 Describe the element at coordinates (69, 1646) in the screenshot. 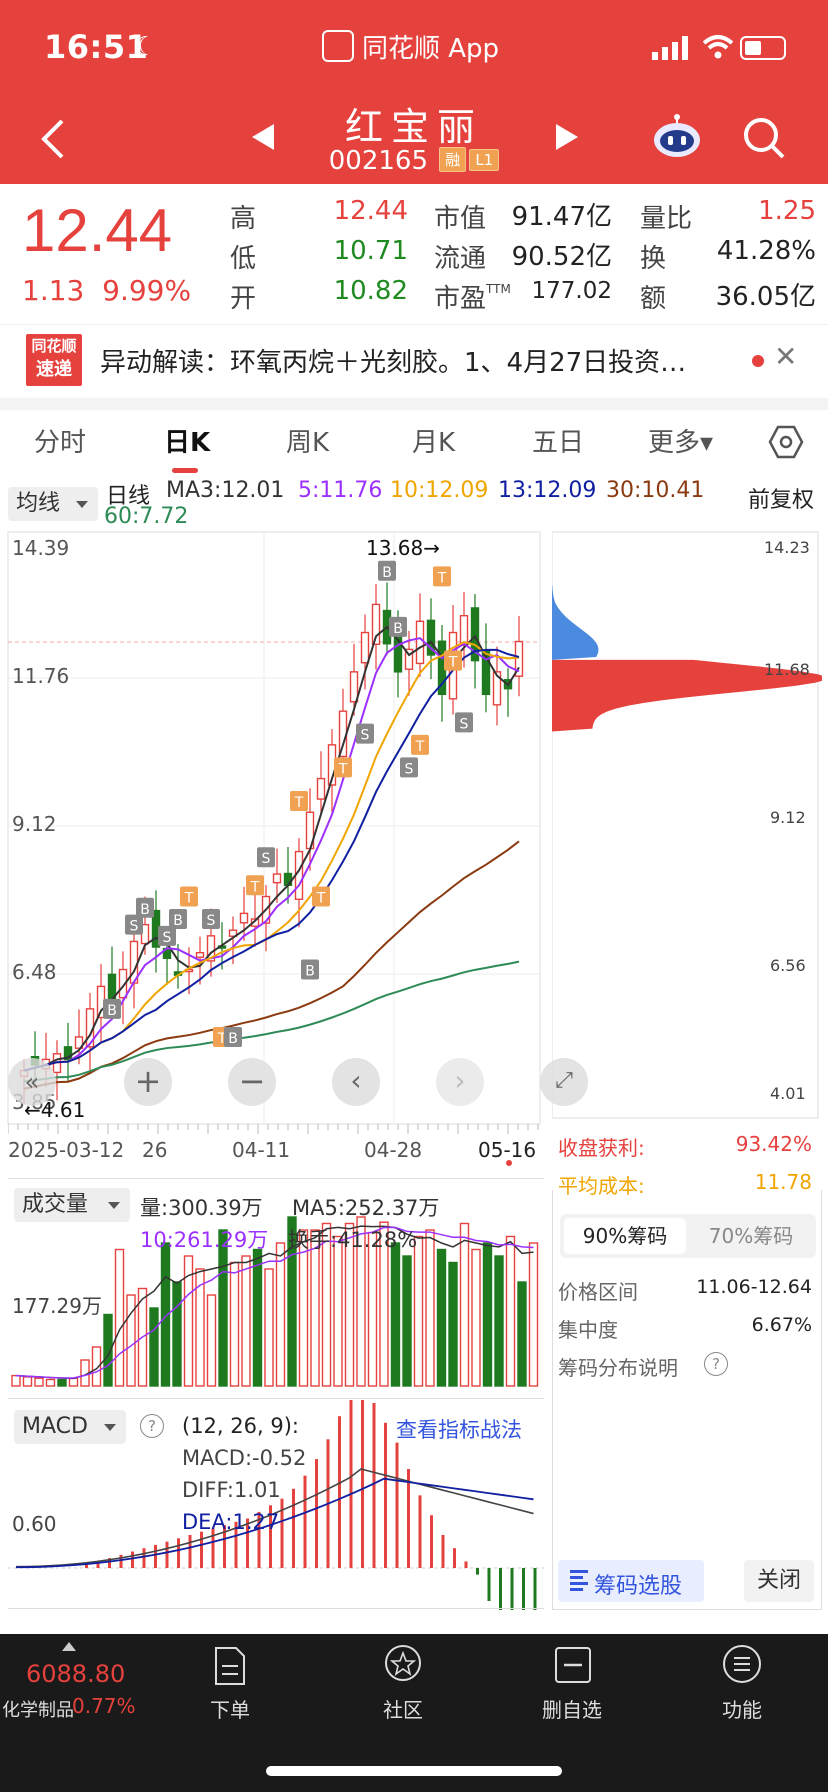

I see `expand-up-icon` at that location.